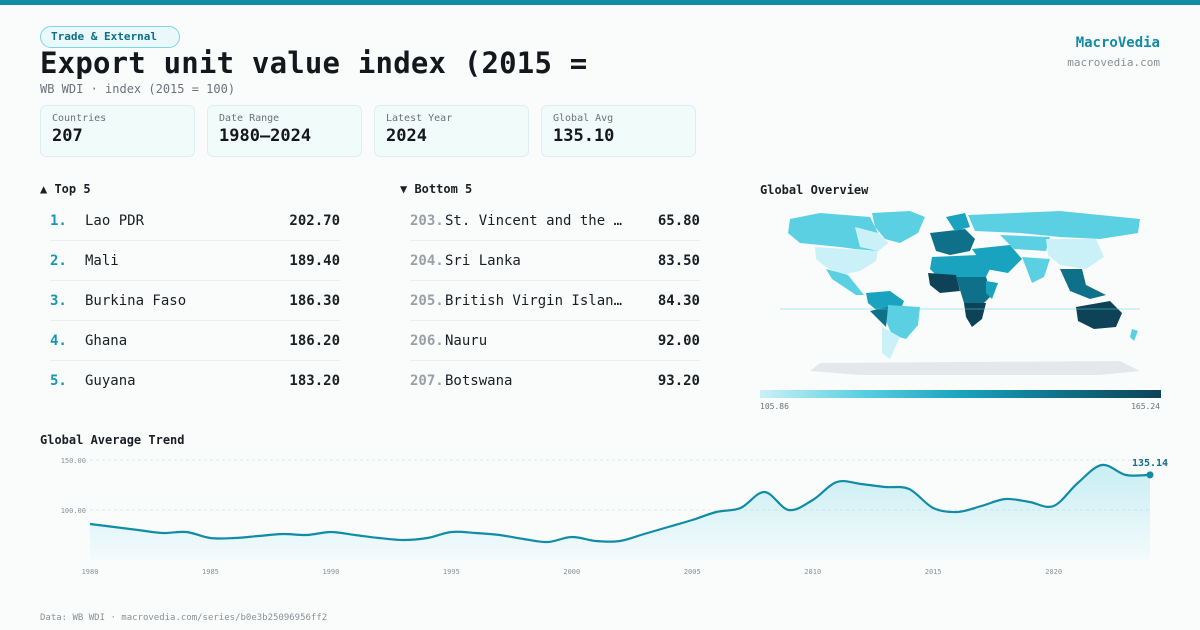 The height and width of the screenshot is (630, 1200). Describe the element at coordinates (1036, 270) in the screenshot. I see `map-region-india` at that location.